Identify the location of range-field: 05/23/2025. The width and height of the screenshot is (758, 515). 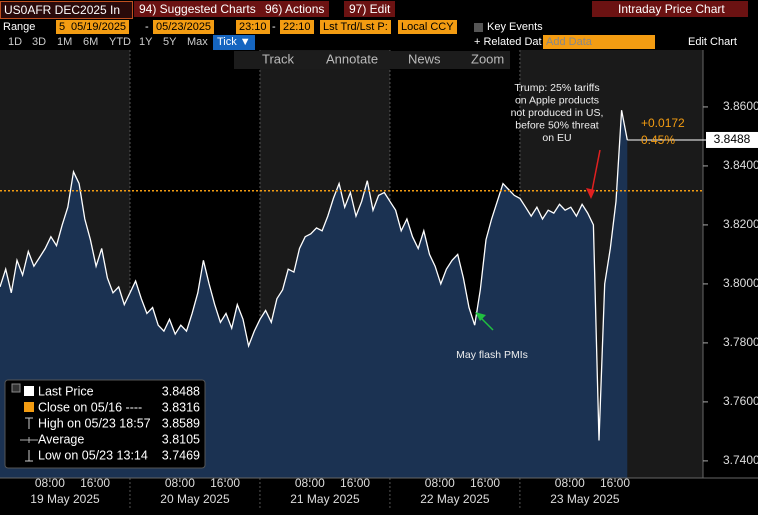
(184, 27).